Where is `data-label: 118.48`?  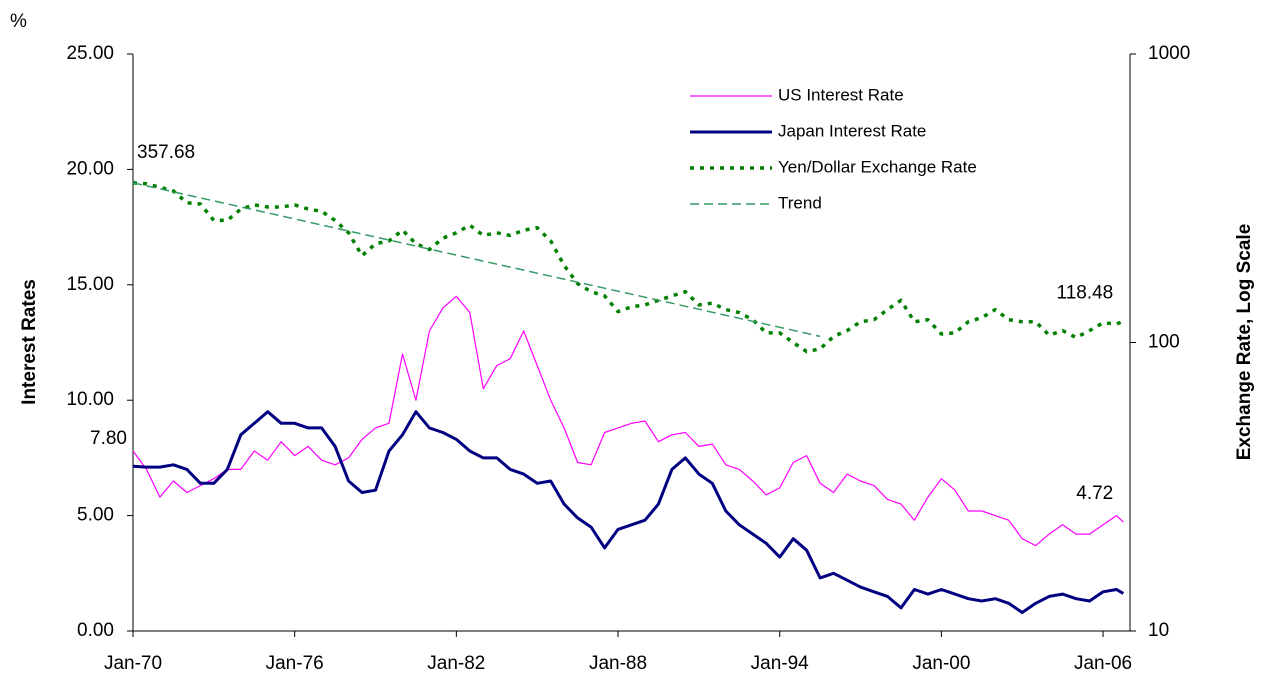
data-label: 118.48 is located at coordinates (1085, 292).